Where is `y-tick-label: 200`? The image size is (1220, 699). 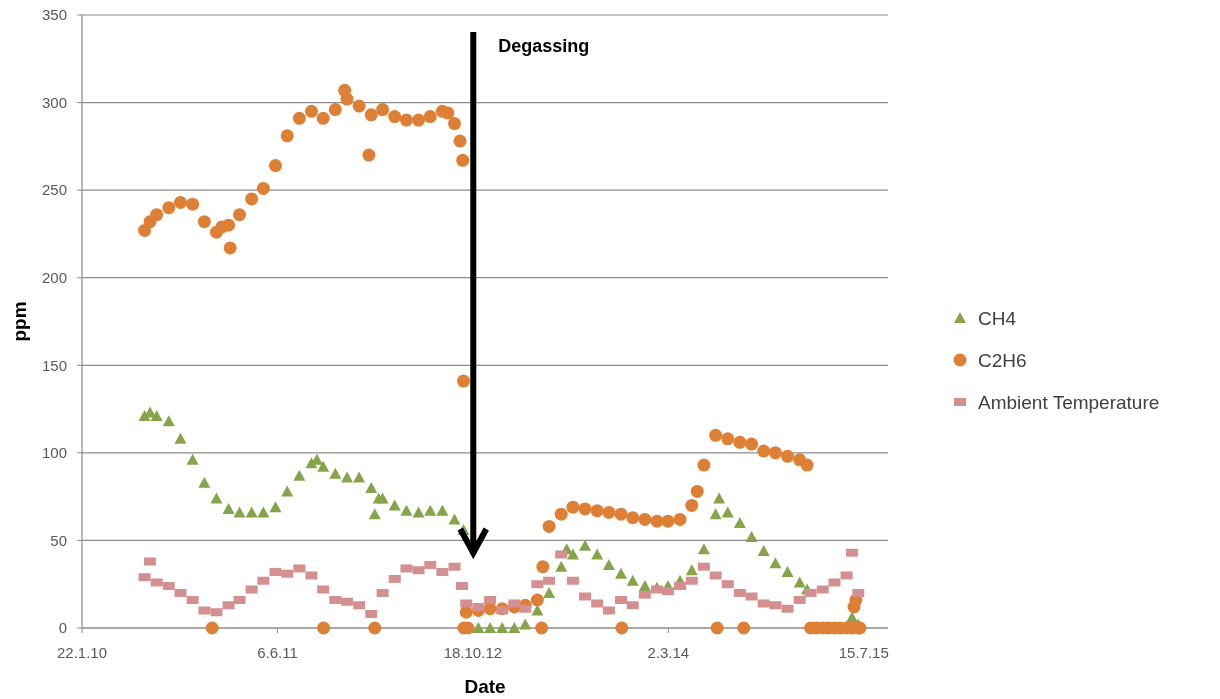
y-tick-label: 200 is located at coordinates (54, 277).